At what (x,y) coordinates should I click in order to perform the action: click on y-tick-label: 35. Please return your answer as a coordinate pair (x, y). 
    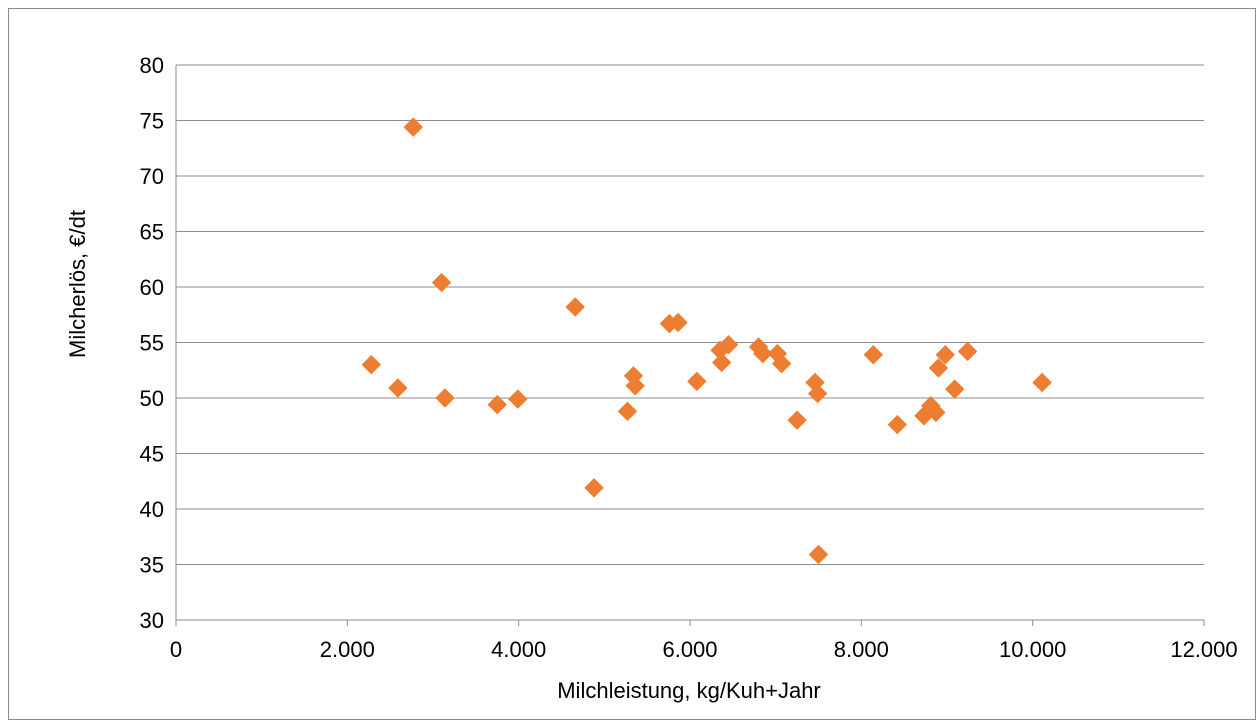
    Looking at the image, I should click on (152, 565).